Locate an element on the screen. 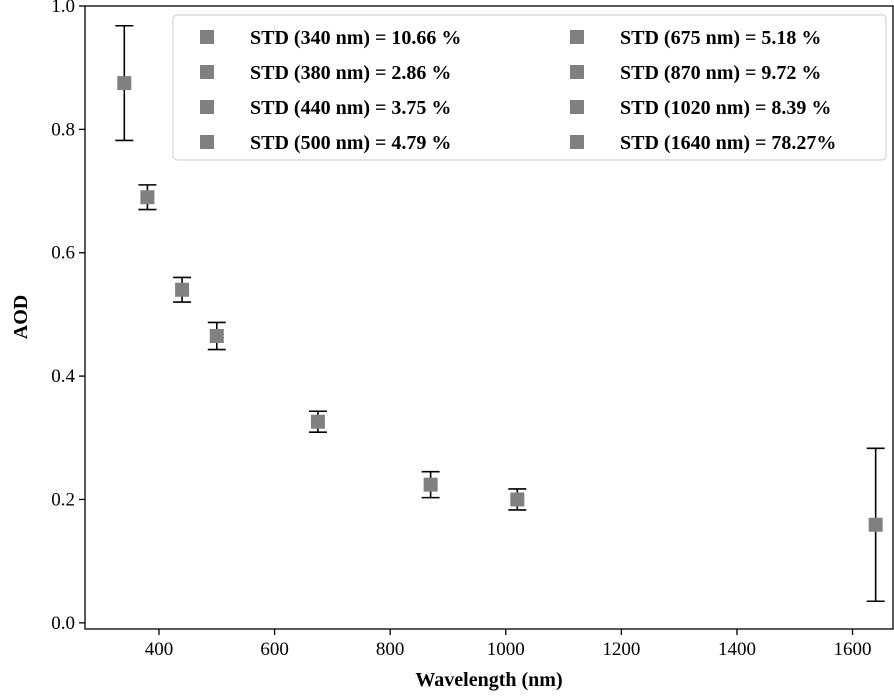  legend-label: STD (340 nm) = 10.66 % is located at coordinates (355, 38).